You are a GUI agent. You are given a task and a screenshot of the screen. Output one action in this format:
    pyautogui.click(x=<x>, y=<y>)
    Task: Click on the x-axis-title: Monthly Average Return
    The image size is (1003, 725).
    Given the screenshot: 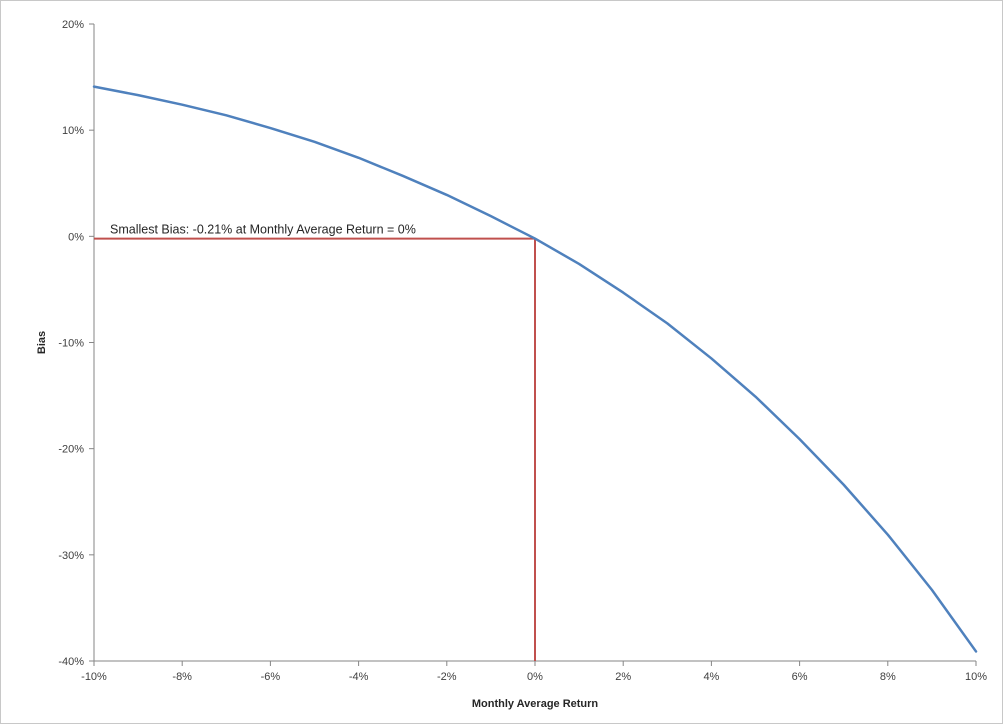 What is the action you would take?
    pyautogui.click(x=535, y=704)
    